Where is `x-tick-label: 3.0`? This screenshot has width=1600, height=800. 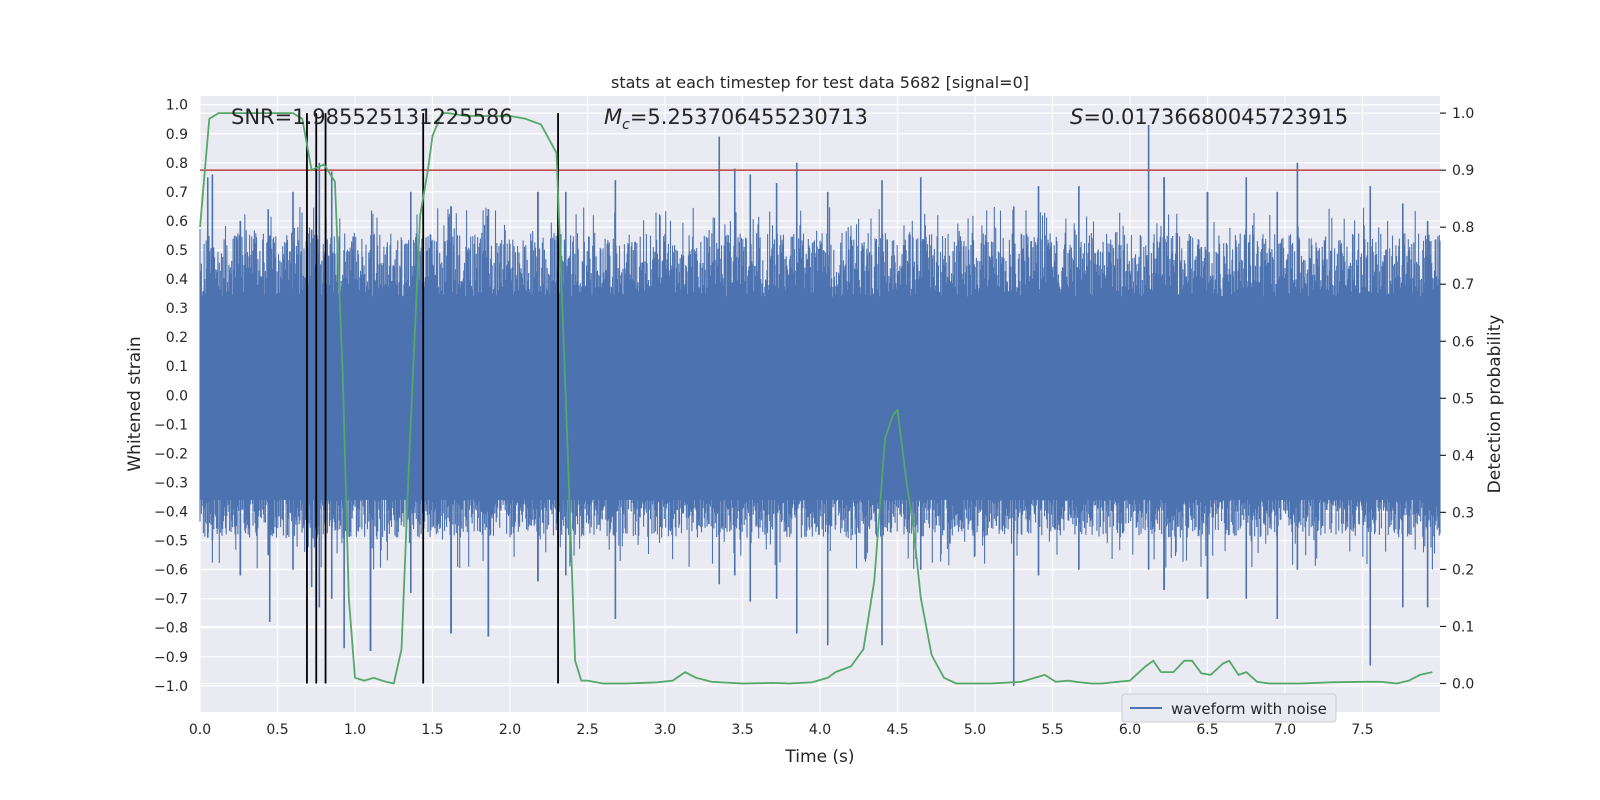
x-tick-label: 3.0 is located at coordinates (665, 730).